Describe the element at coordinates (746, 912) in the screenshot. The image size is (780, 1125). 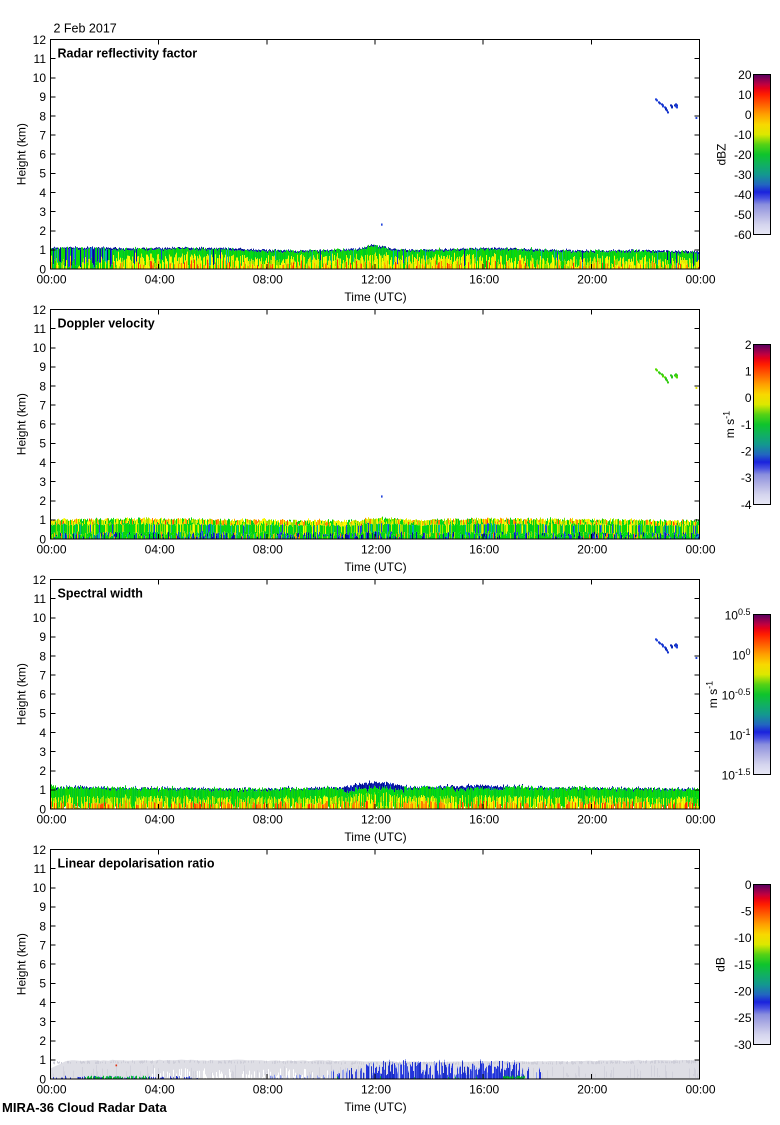
I see `svg-text: -5` at that location.